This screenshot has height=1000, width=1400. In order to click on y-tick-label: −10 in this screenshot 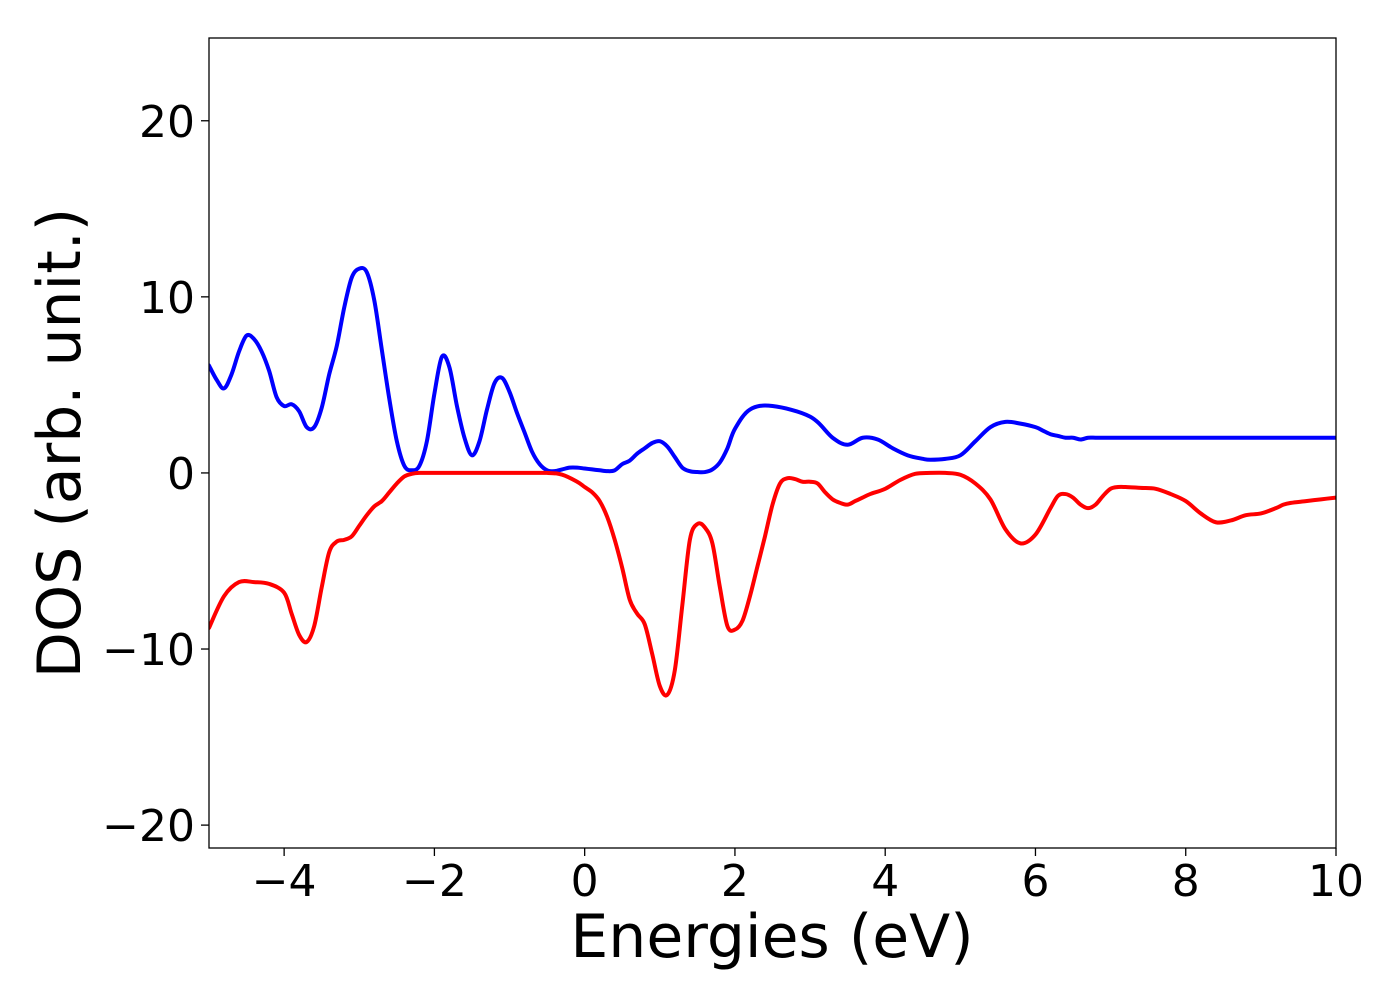, I will do `click(148, 650)`.